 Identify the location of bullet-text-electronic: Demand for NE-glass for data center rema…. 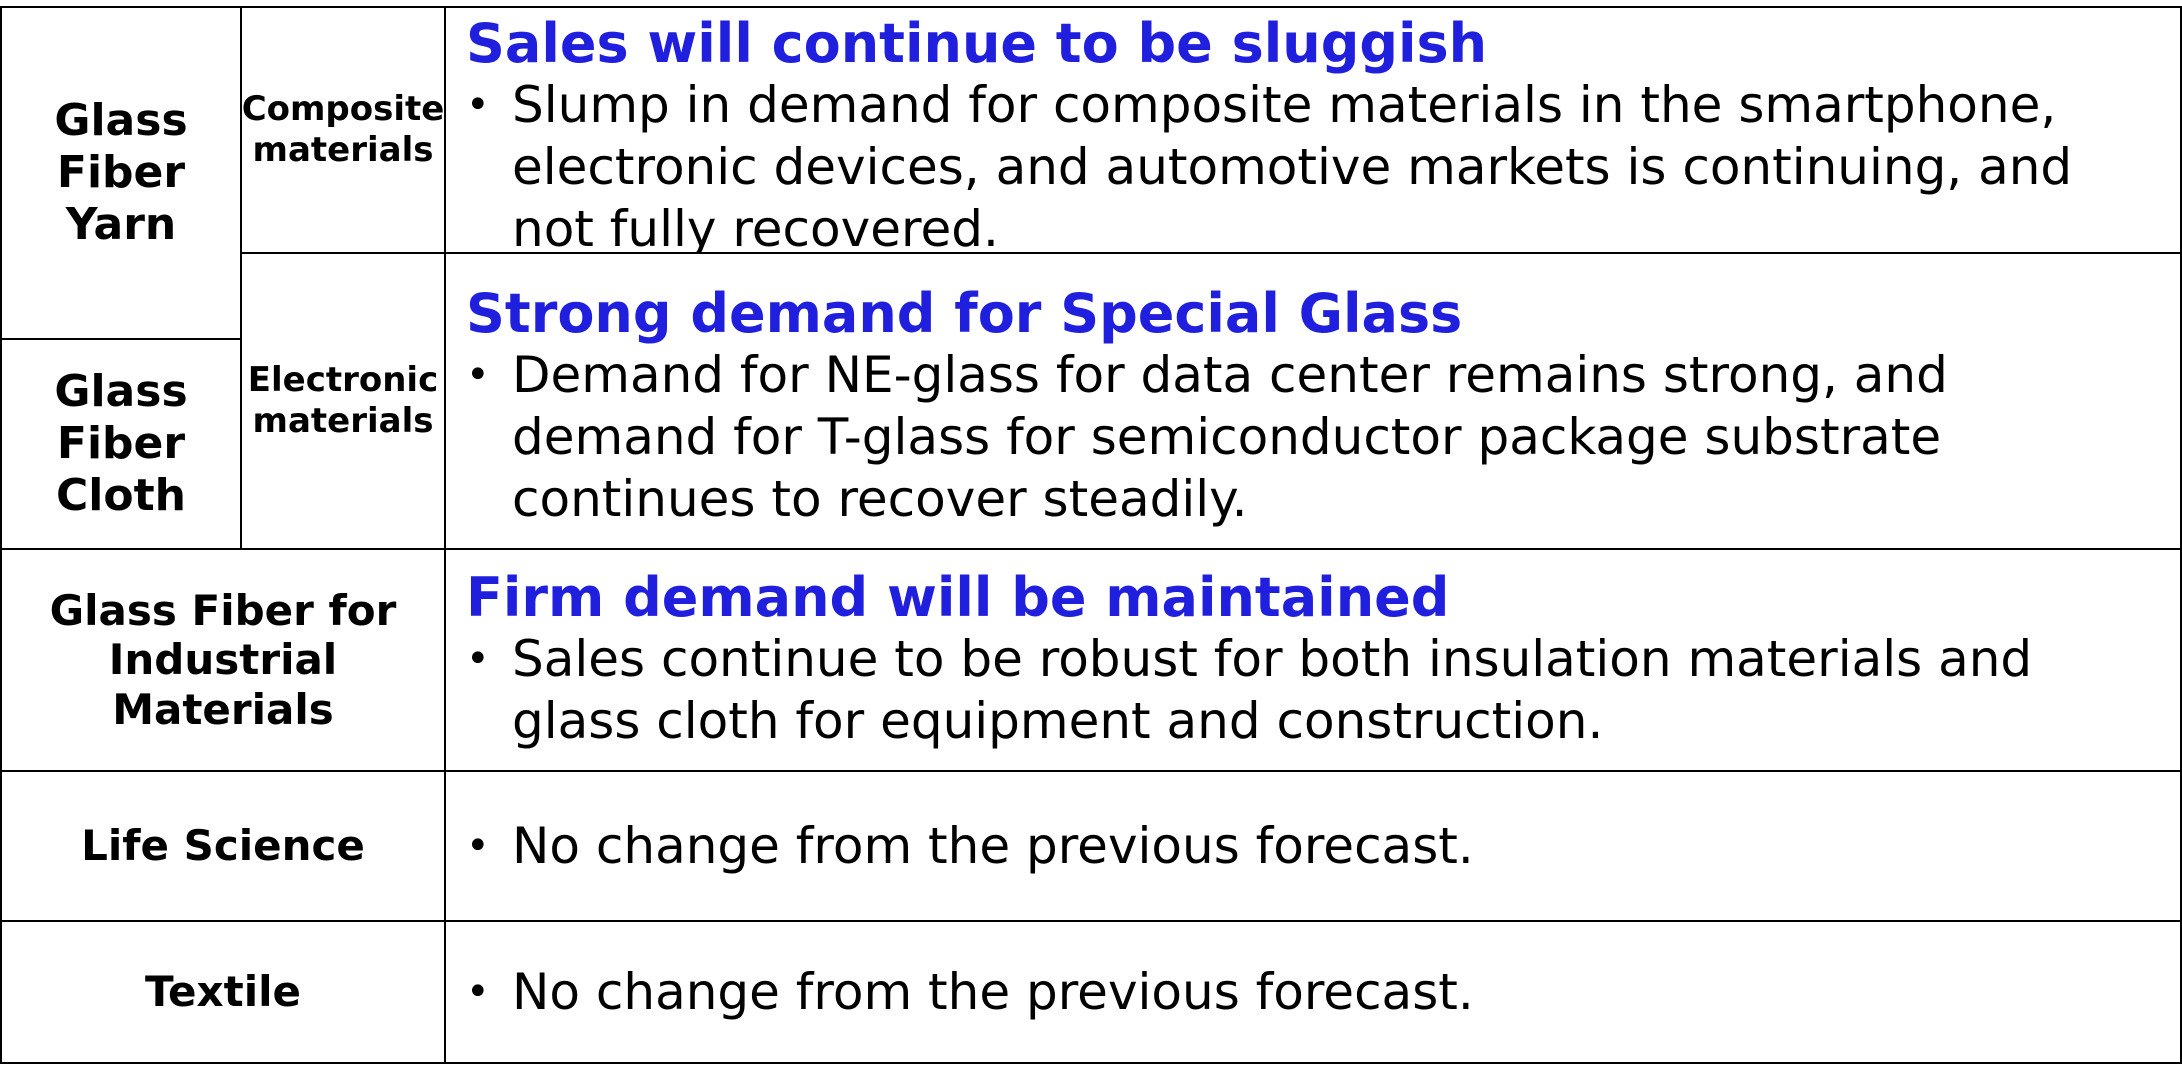
(1230, 437).